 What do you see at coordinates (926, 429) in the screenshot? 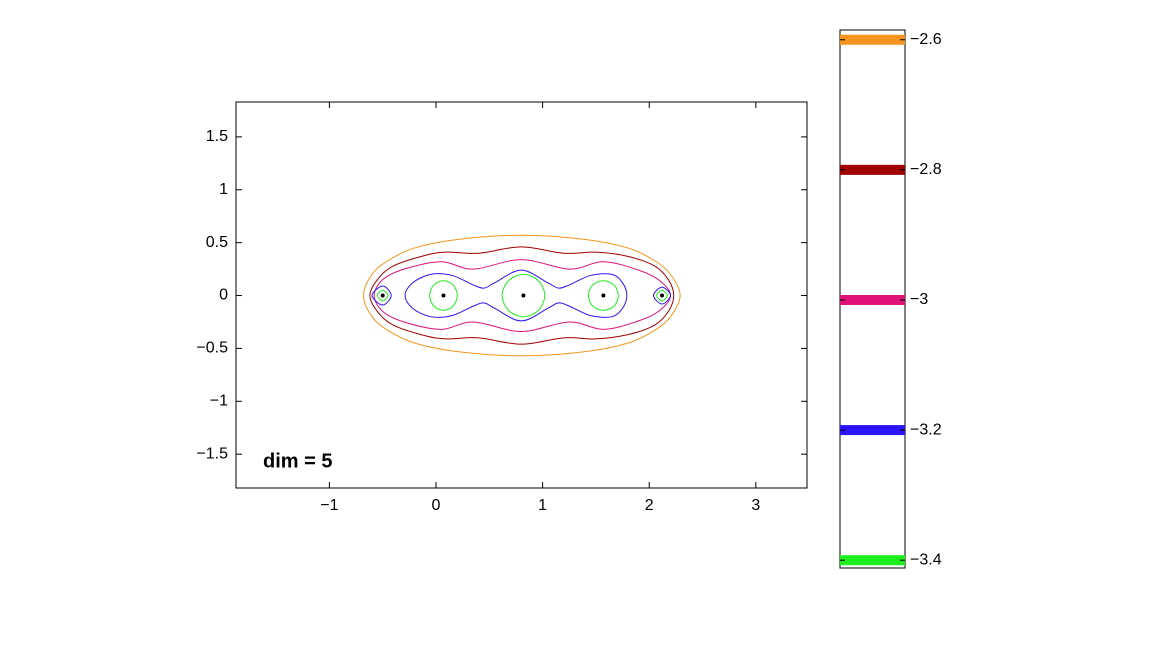
I see `colorbar-tick-label: −3.2` at bounding box center [926, 429].